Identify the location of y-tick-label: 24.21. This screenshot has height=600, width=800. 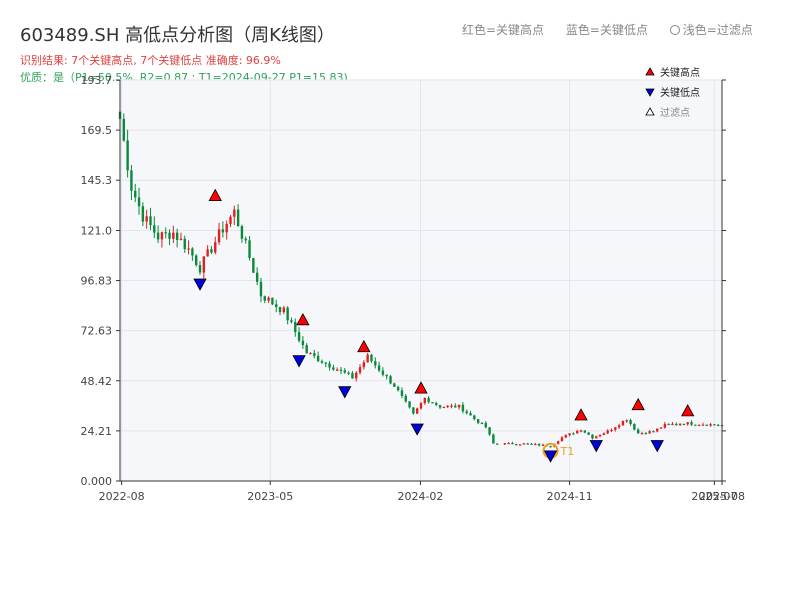
(97, 431).